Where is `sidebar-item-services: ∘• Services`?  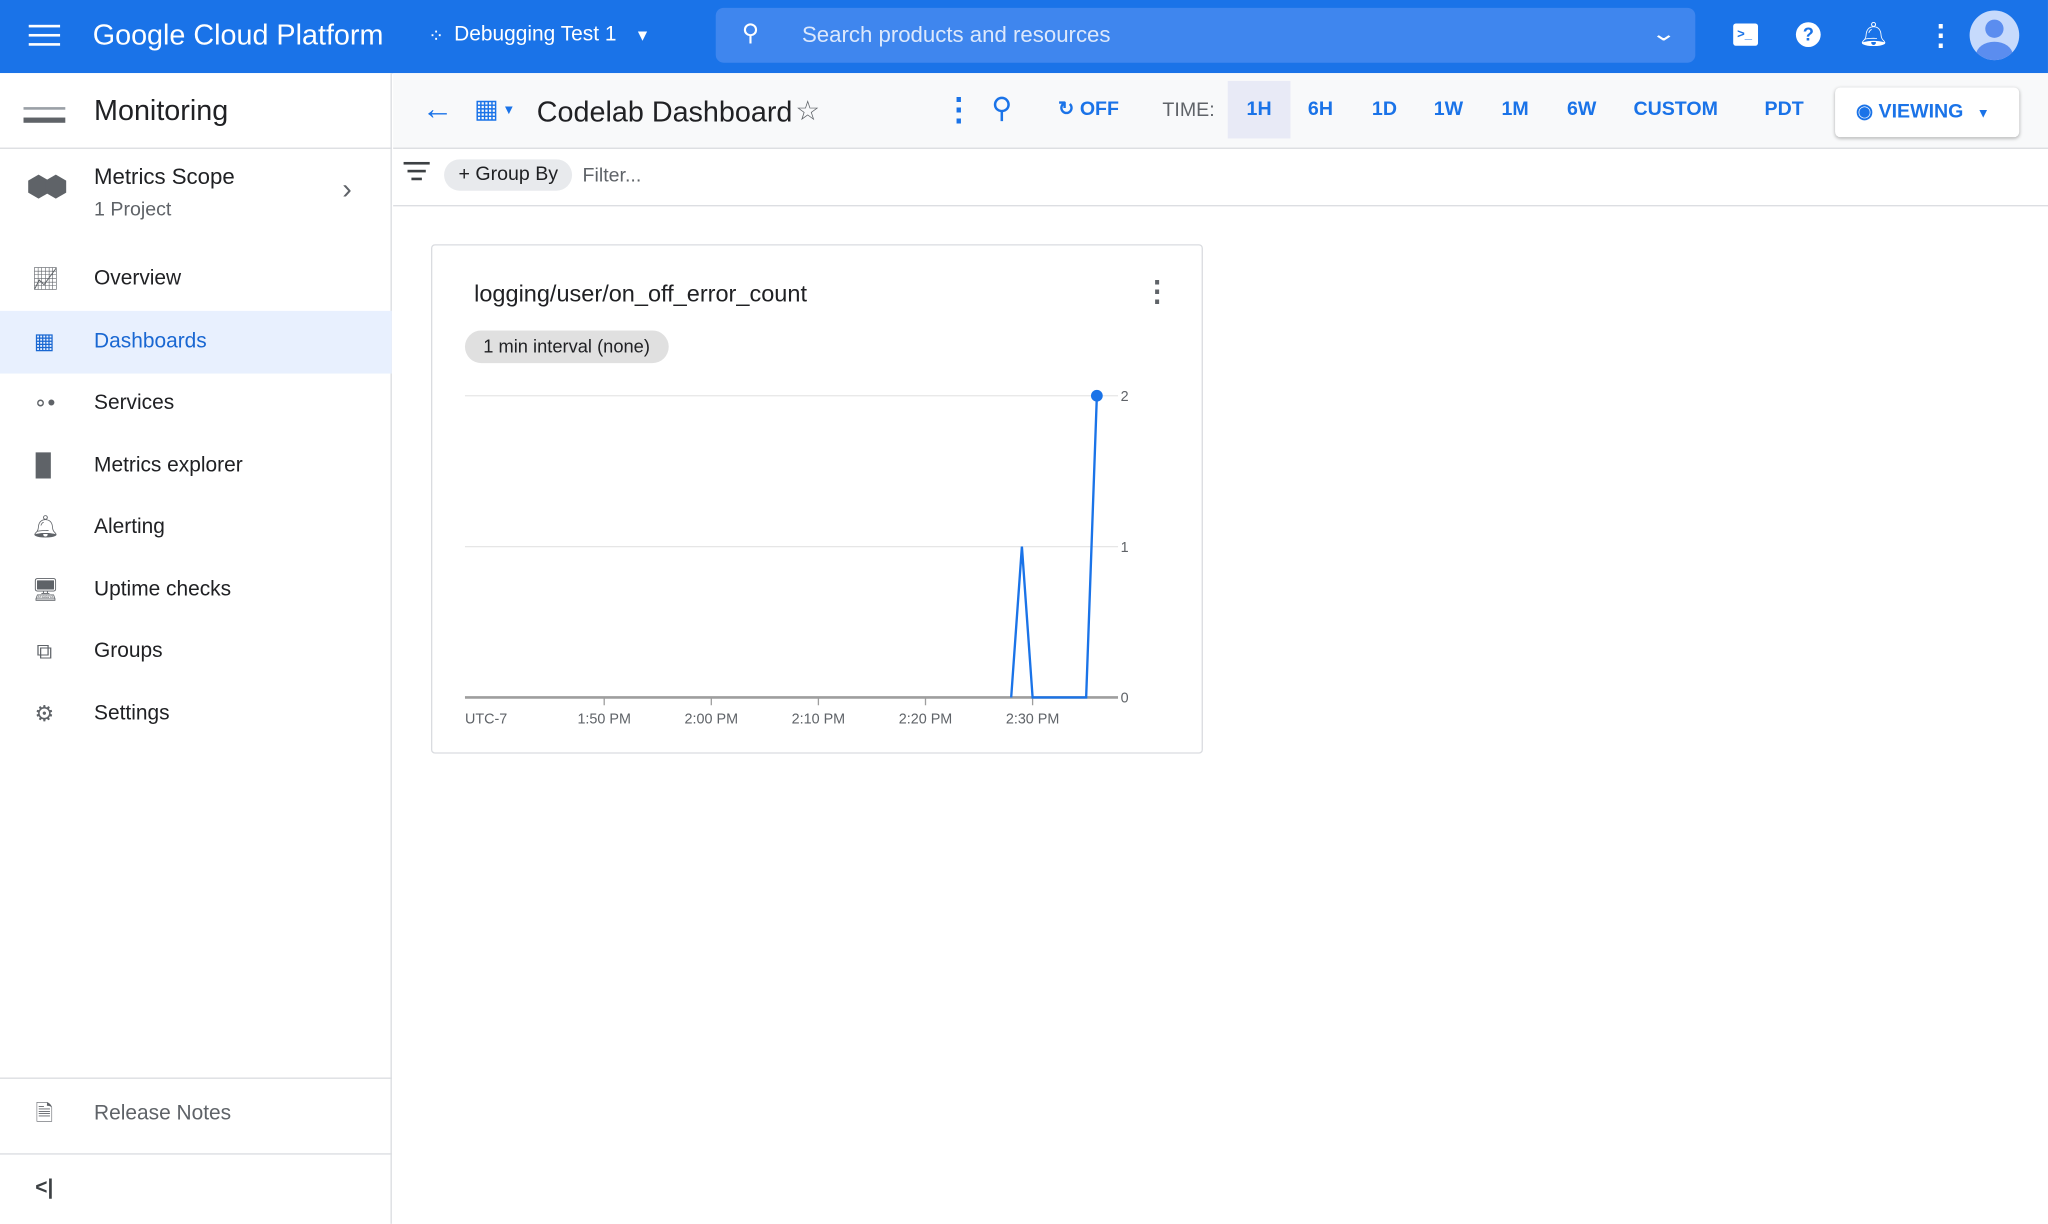 sidebar-item-services: ∘• Services is located at coordinates (196, 403).